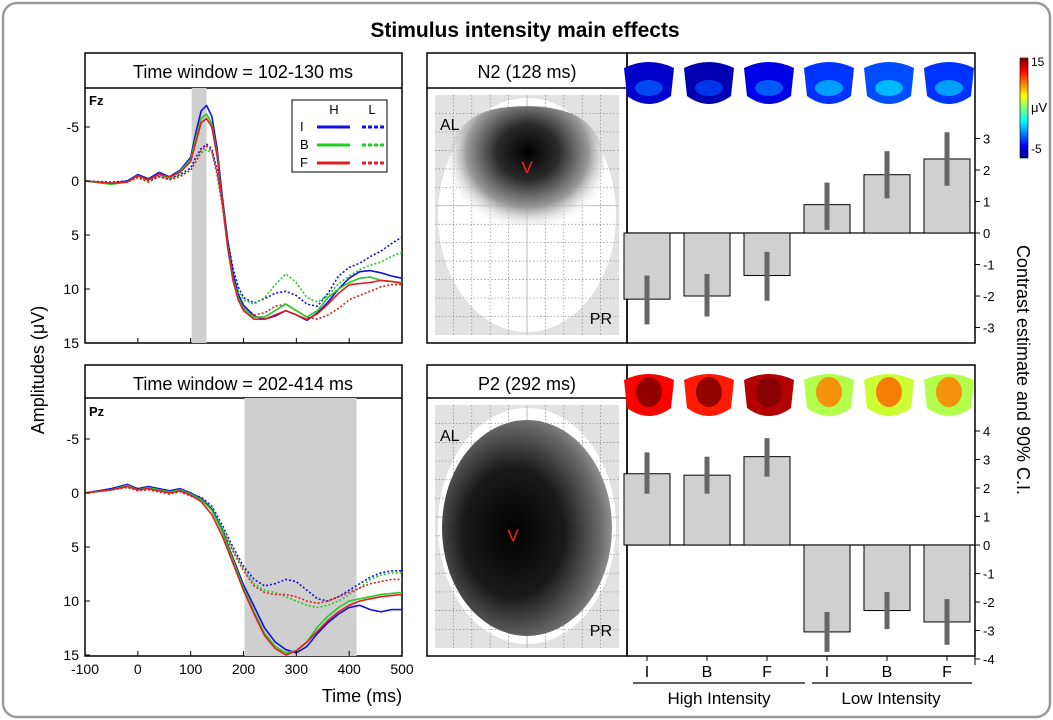  What do you see at coordinates (1023, 370) in the screenshot?
I see `right-ylabel: Contrast estimate and 90% C.I.` at bounding box center [1023, 370].